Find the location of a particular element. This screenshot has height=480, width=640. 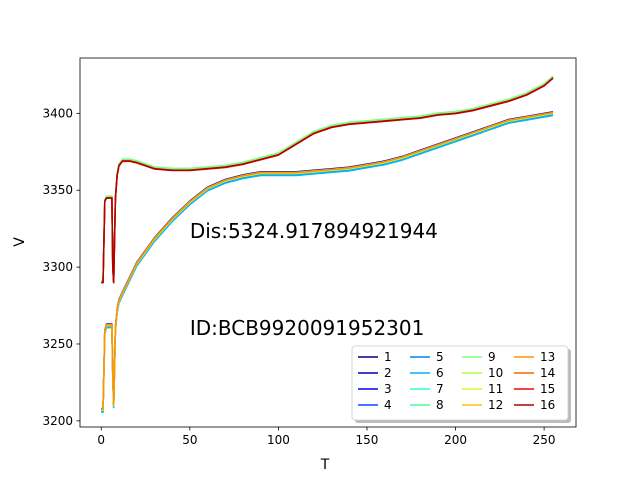

x-tick-label: 250 is located at coordinates (544, 440).